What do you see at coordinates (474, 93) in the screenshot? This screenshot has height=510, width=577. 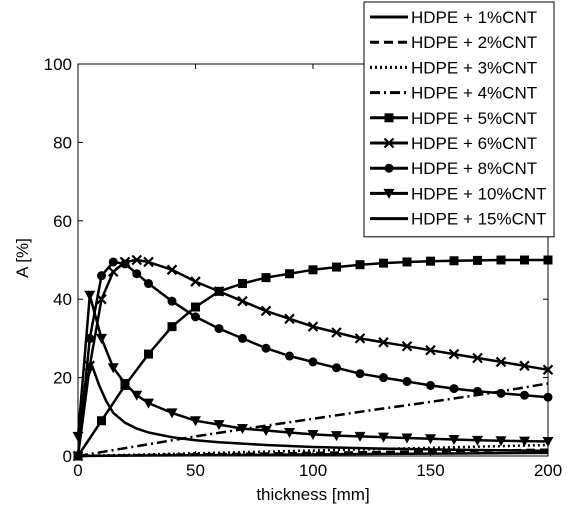 I see `legend-label: HDPE + 4%CNT` at bounding box center [474, 93].